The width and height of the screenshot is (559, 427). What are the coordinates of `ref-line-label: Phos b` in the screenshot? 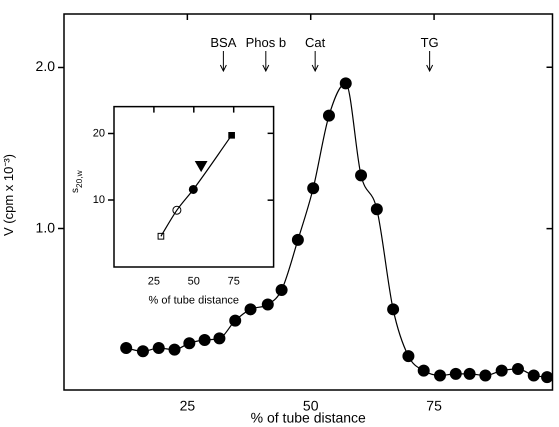 It's located at (266, 42).